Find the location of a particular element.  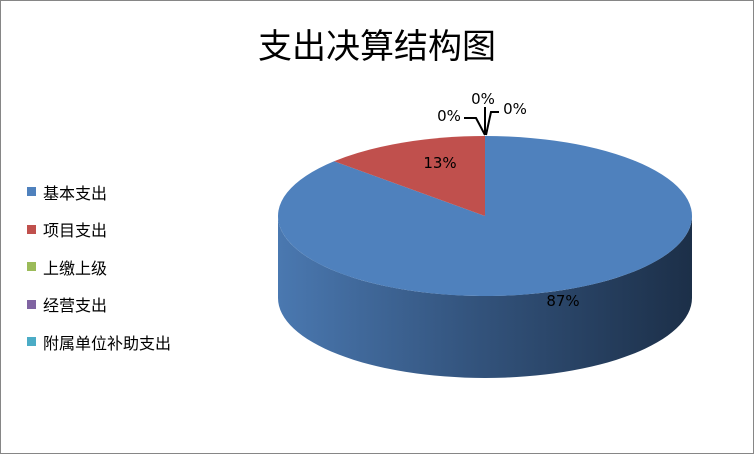

legend-label: 项目支出 is located at coordinates (75, 231).